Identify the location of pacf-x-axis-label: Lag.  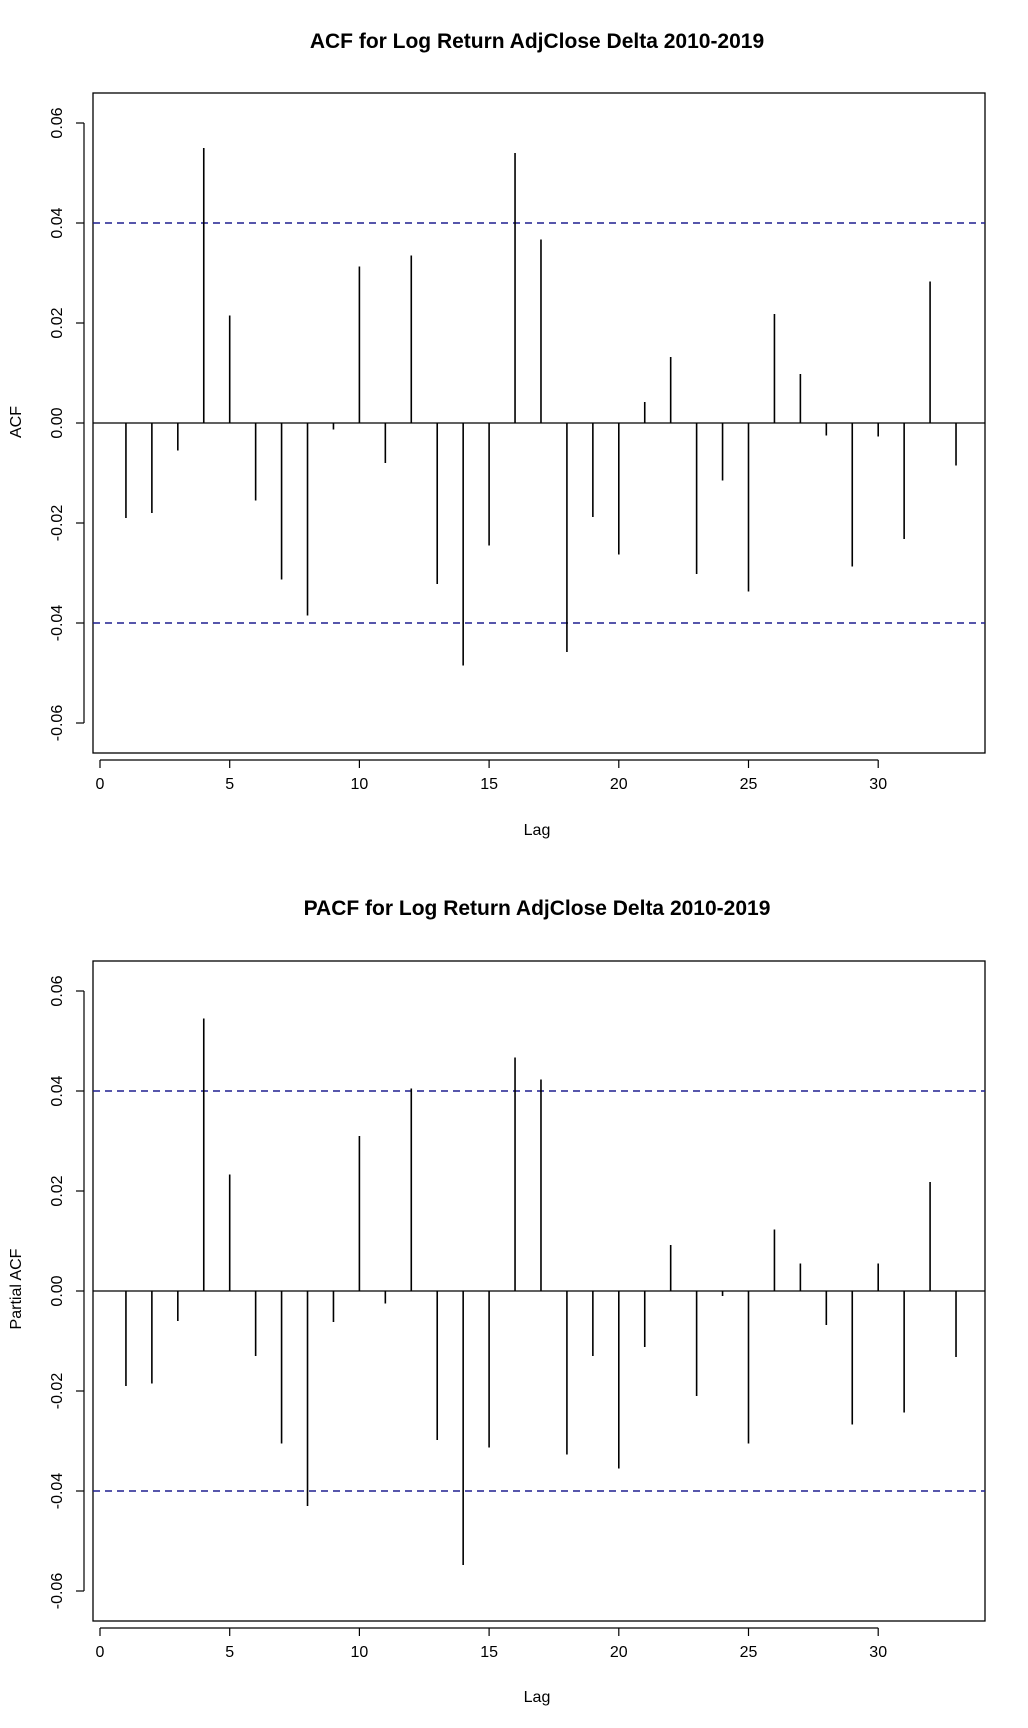
(537, 1697).